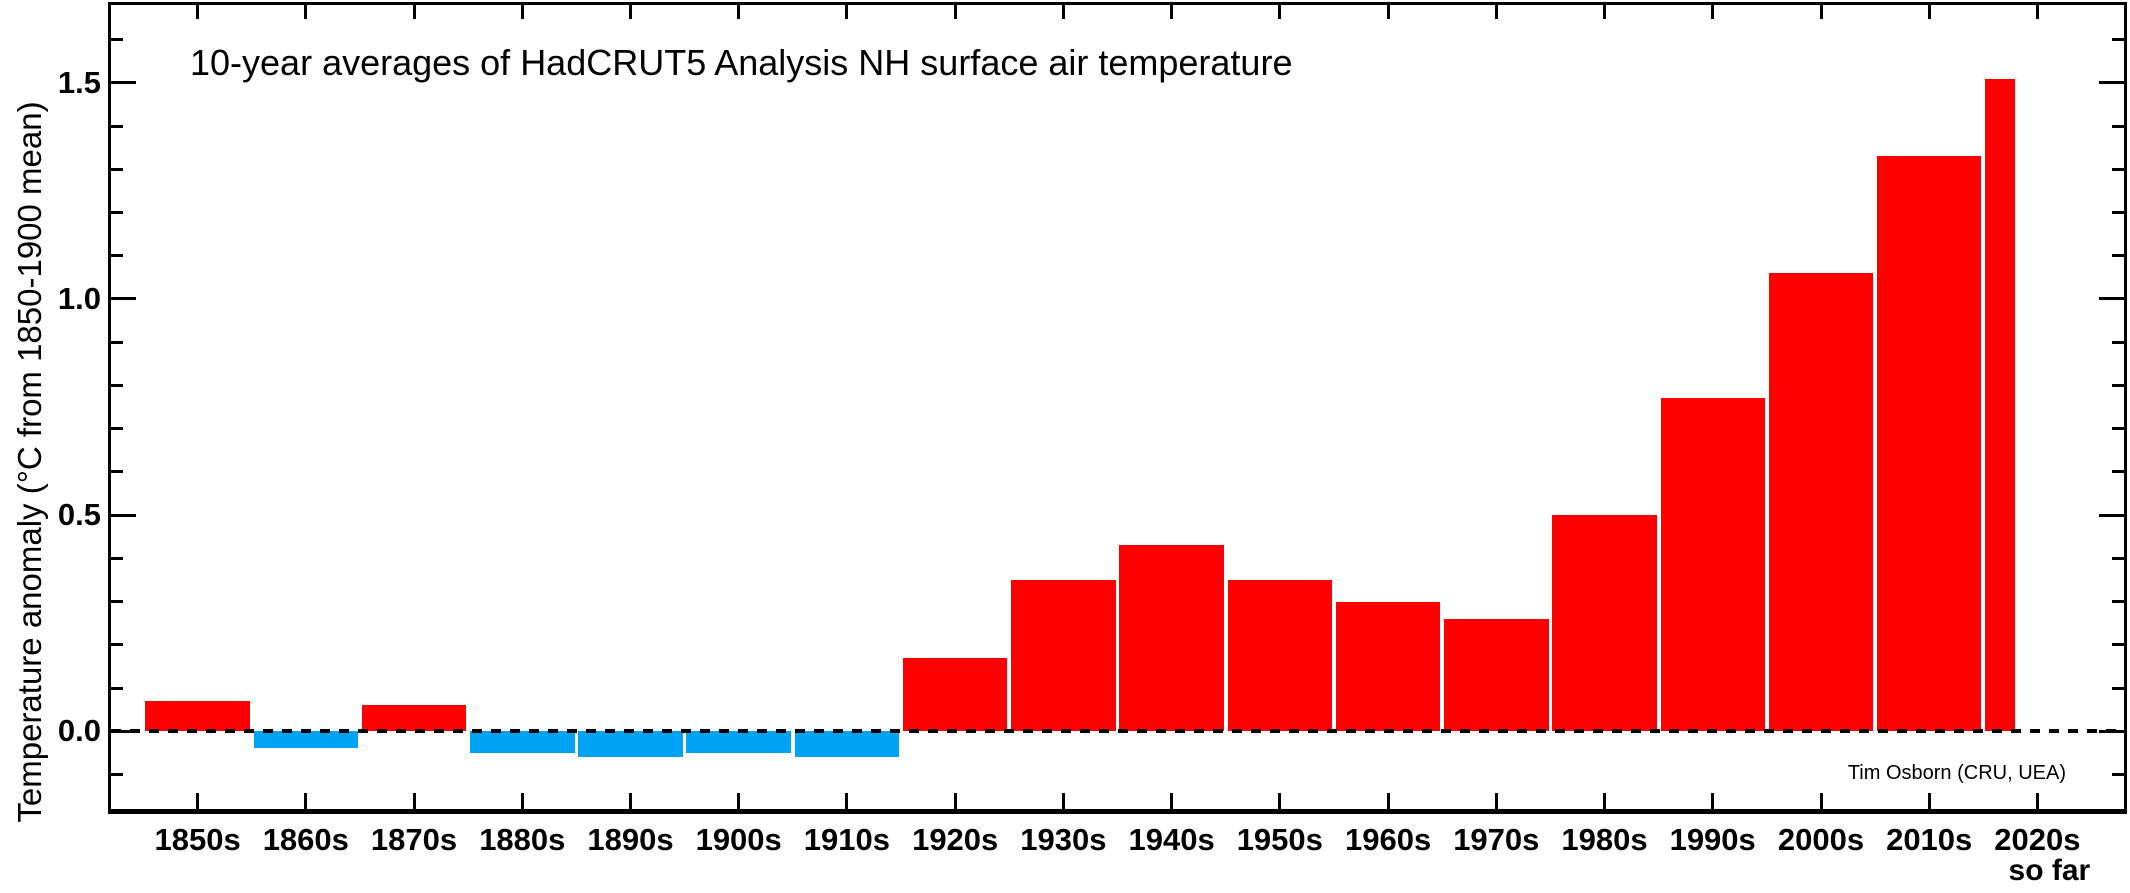  I want to click on bar-1920s, so click(955, 694).